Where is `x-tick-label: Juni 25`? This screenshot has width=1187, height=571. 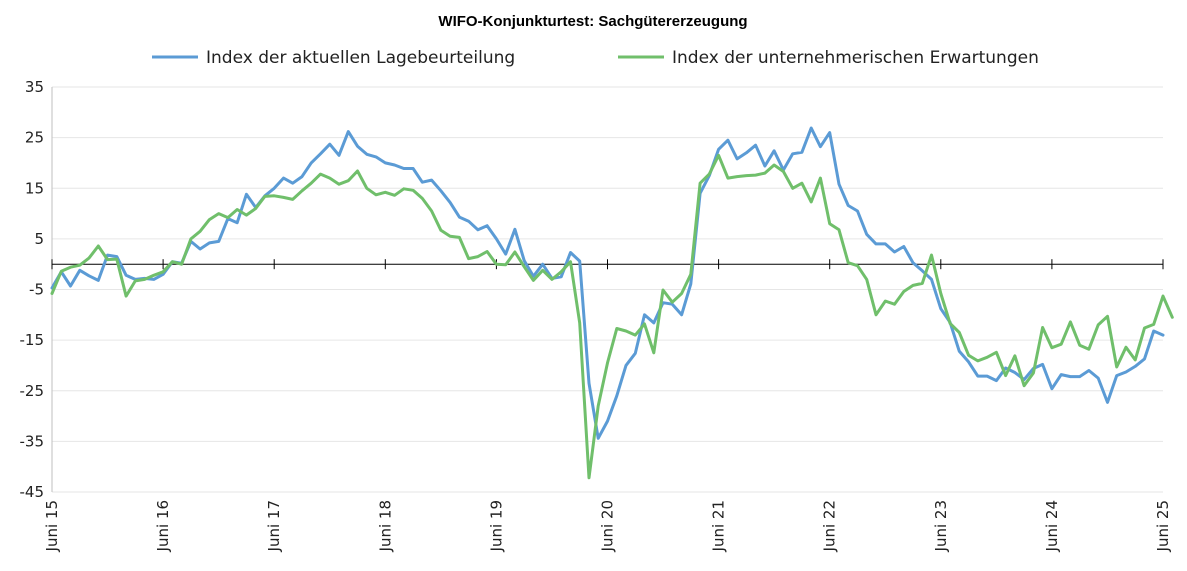
x-tick-label: Juni 25 is located at coordinates (1163, 526).